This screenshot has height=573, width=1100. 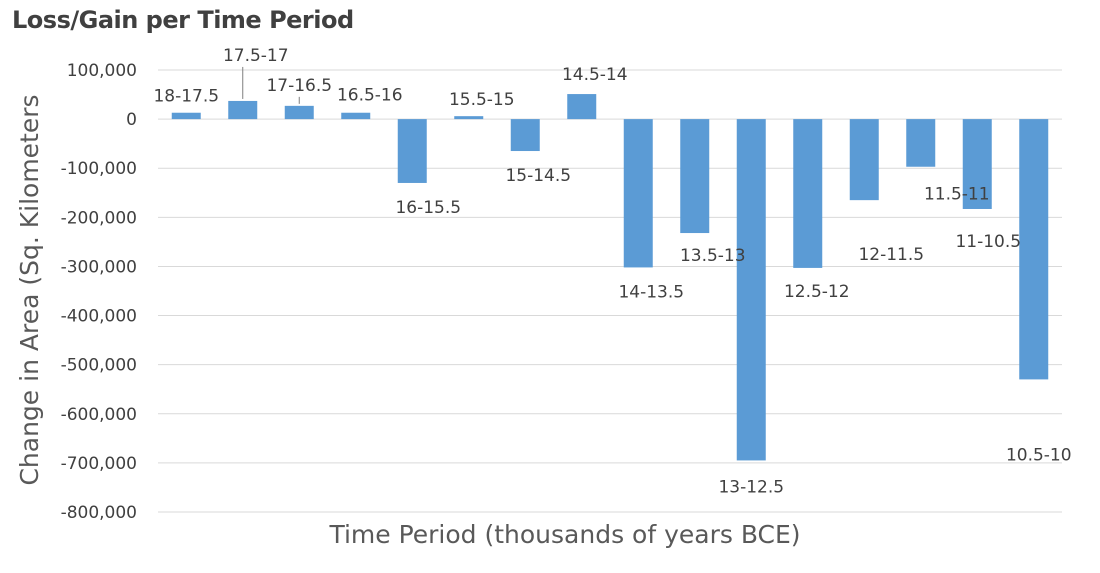 What do you see at coordinates (713, 256) in the screenshot?
I see `data-label: 13.5-13` at bounding box center [713, 256].